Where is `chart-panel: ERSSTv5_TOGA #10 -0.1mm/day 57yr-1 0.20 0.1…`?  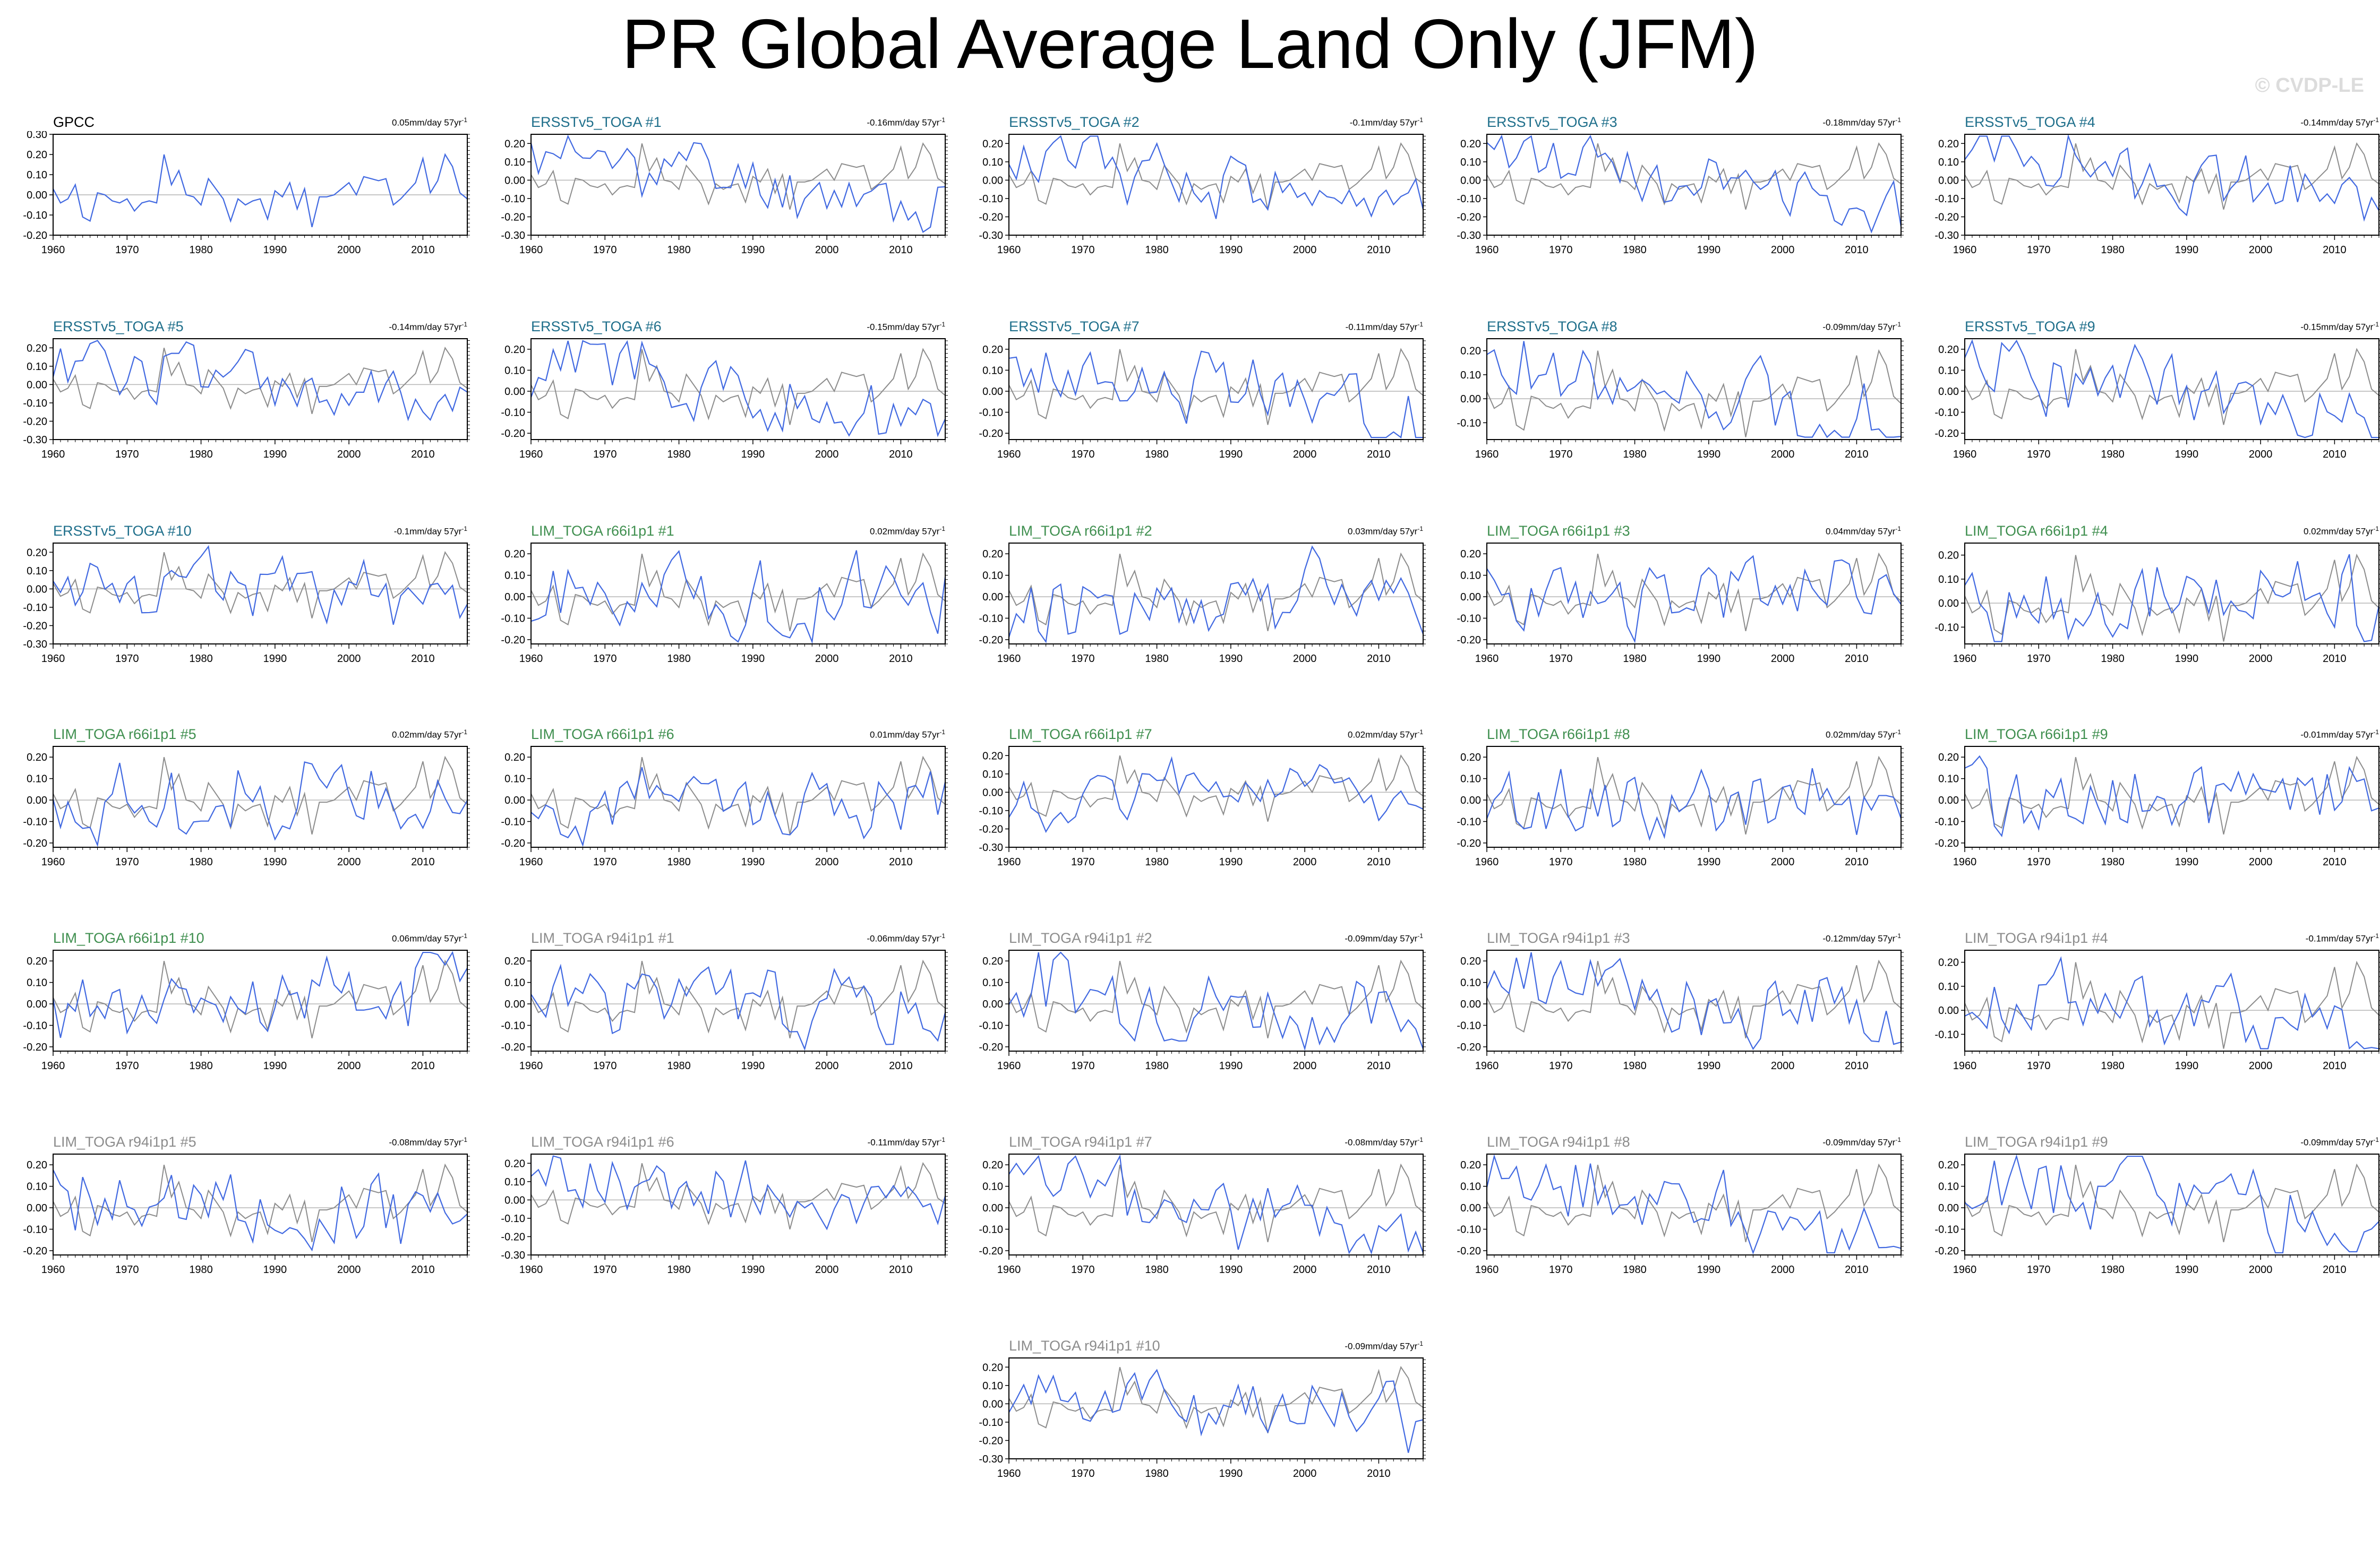
chart-panel: ERSSTv5_TOGA #10 -0.1mm/day 57yr-1 0.20 0.1… is located at coordinates (255, 621).